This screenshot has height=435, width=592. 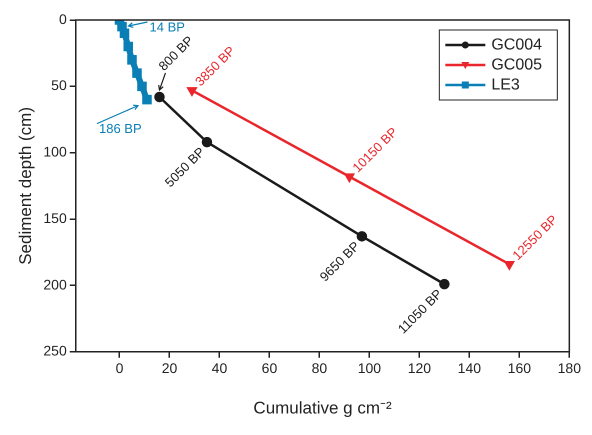 What do you see at coordinates (570, 368) in the screenshot?
I see `x-tick-label: 180` at bounding box center [570, 368].